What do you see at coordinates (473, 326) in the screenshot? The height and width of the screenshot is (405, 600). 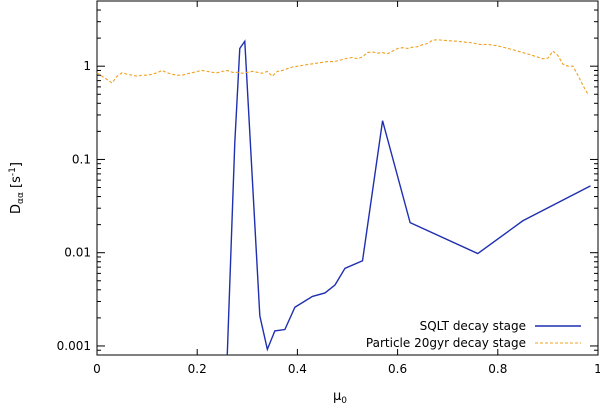 I see `legend-label-sqlt: SQLT decay stage` at bounding box center [473, 326].